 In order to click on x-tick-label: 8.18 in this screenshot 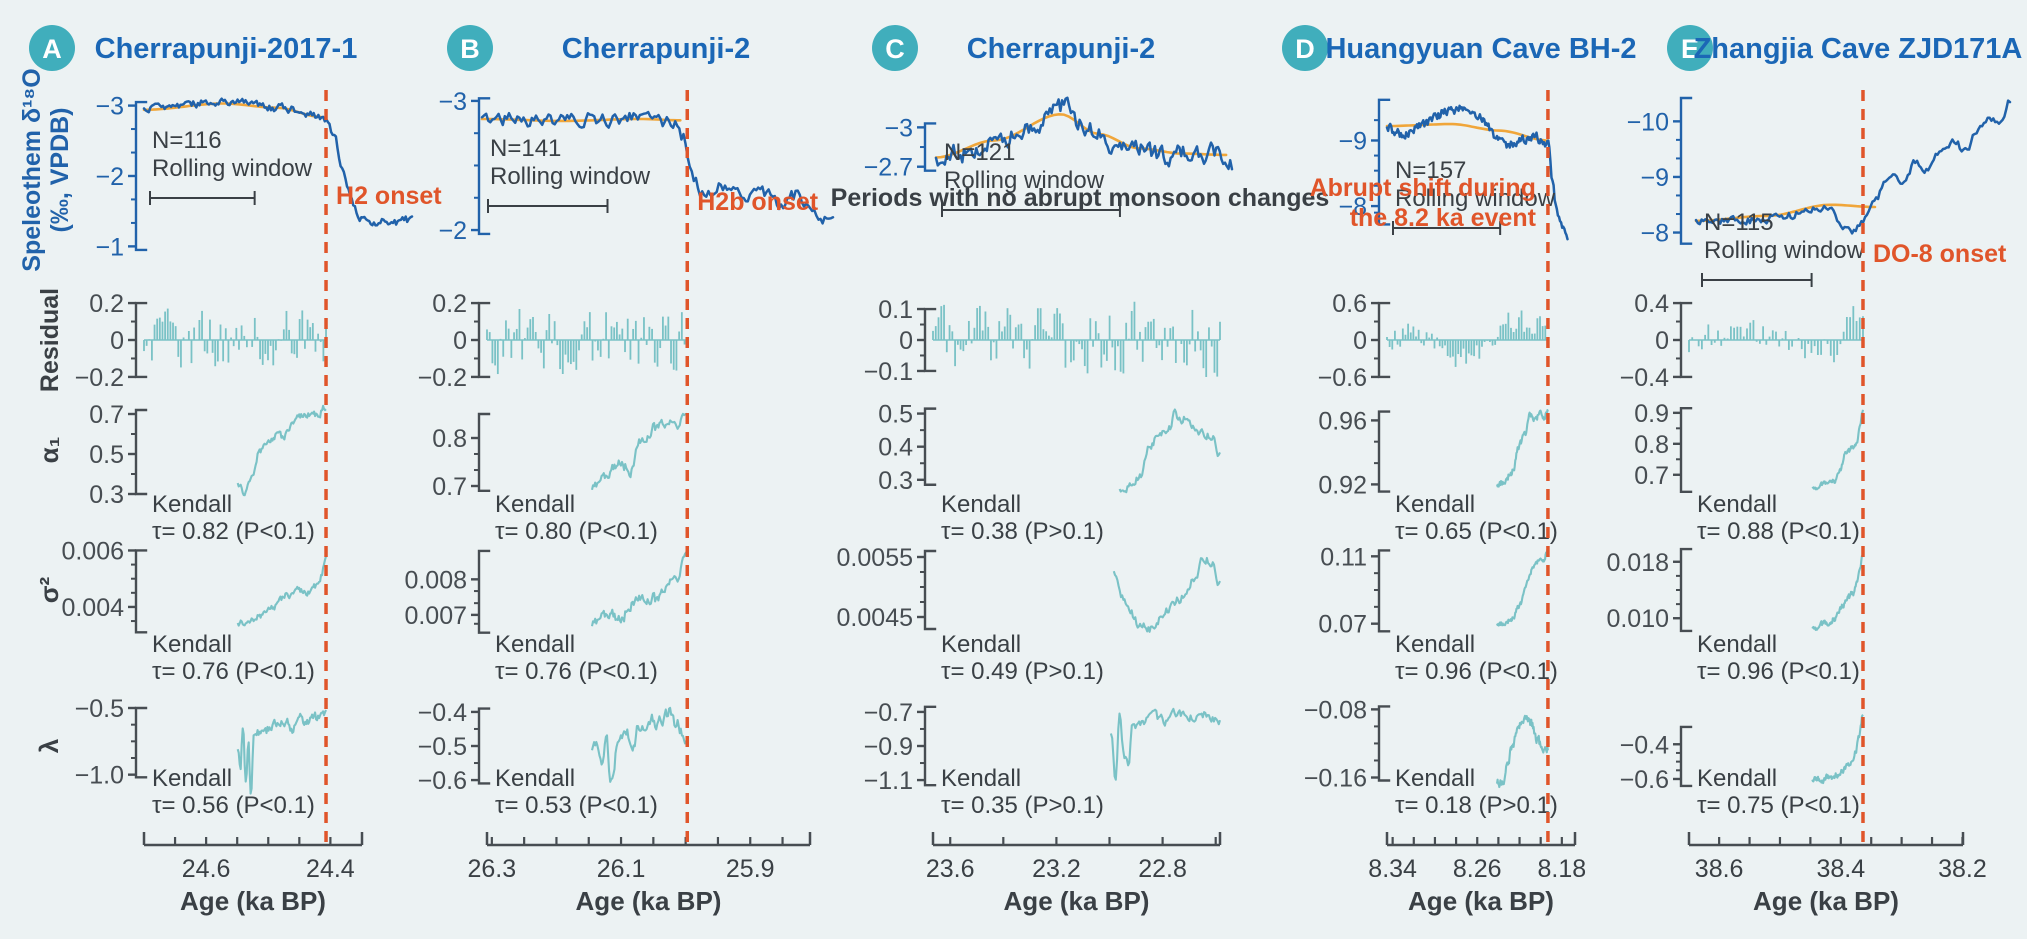, I will do `click(1562, 869)`.